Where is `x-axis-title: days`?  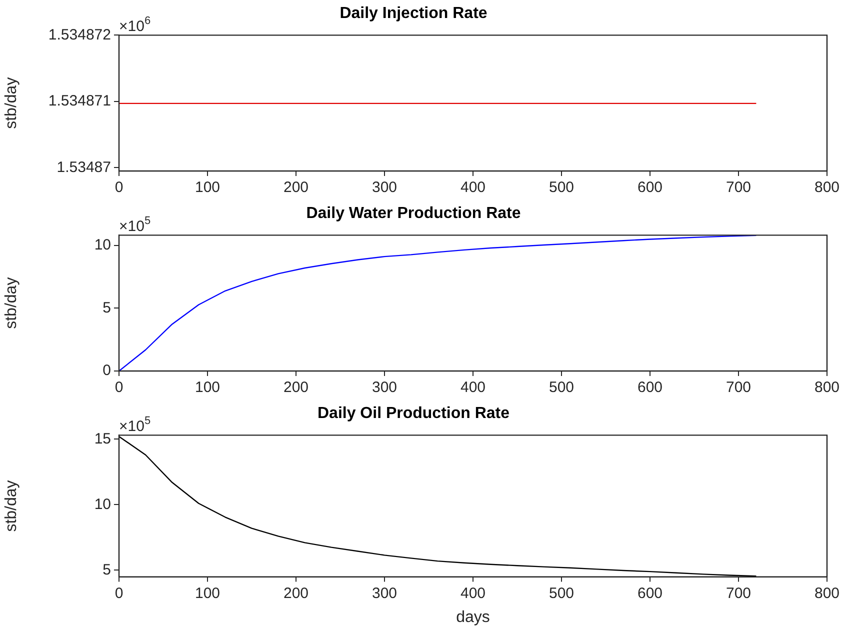
x-axis-title: days is located at coordinates (473, 617).